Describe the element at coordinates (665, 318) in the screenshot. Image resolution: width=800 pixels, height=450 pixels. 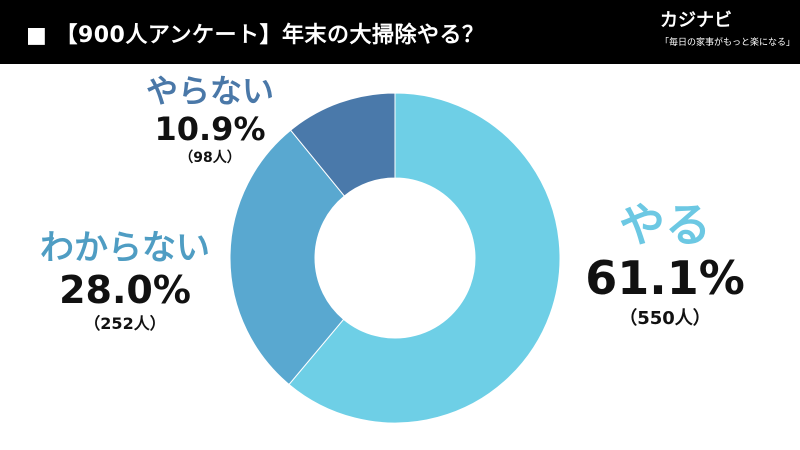
I see `slice-count-yaru: （550人）` at that location.